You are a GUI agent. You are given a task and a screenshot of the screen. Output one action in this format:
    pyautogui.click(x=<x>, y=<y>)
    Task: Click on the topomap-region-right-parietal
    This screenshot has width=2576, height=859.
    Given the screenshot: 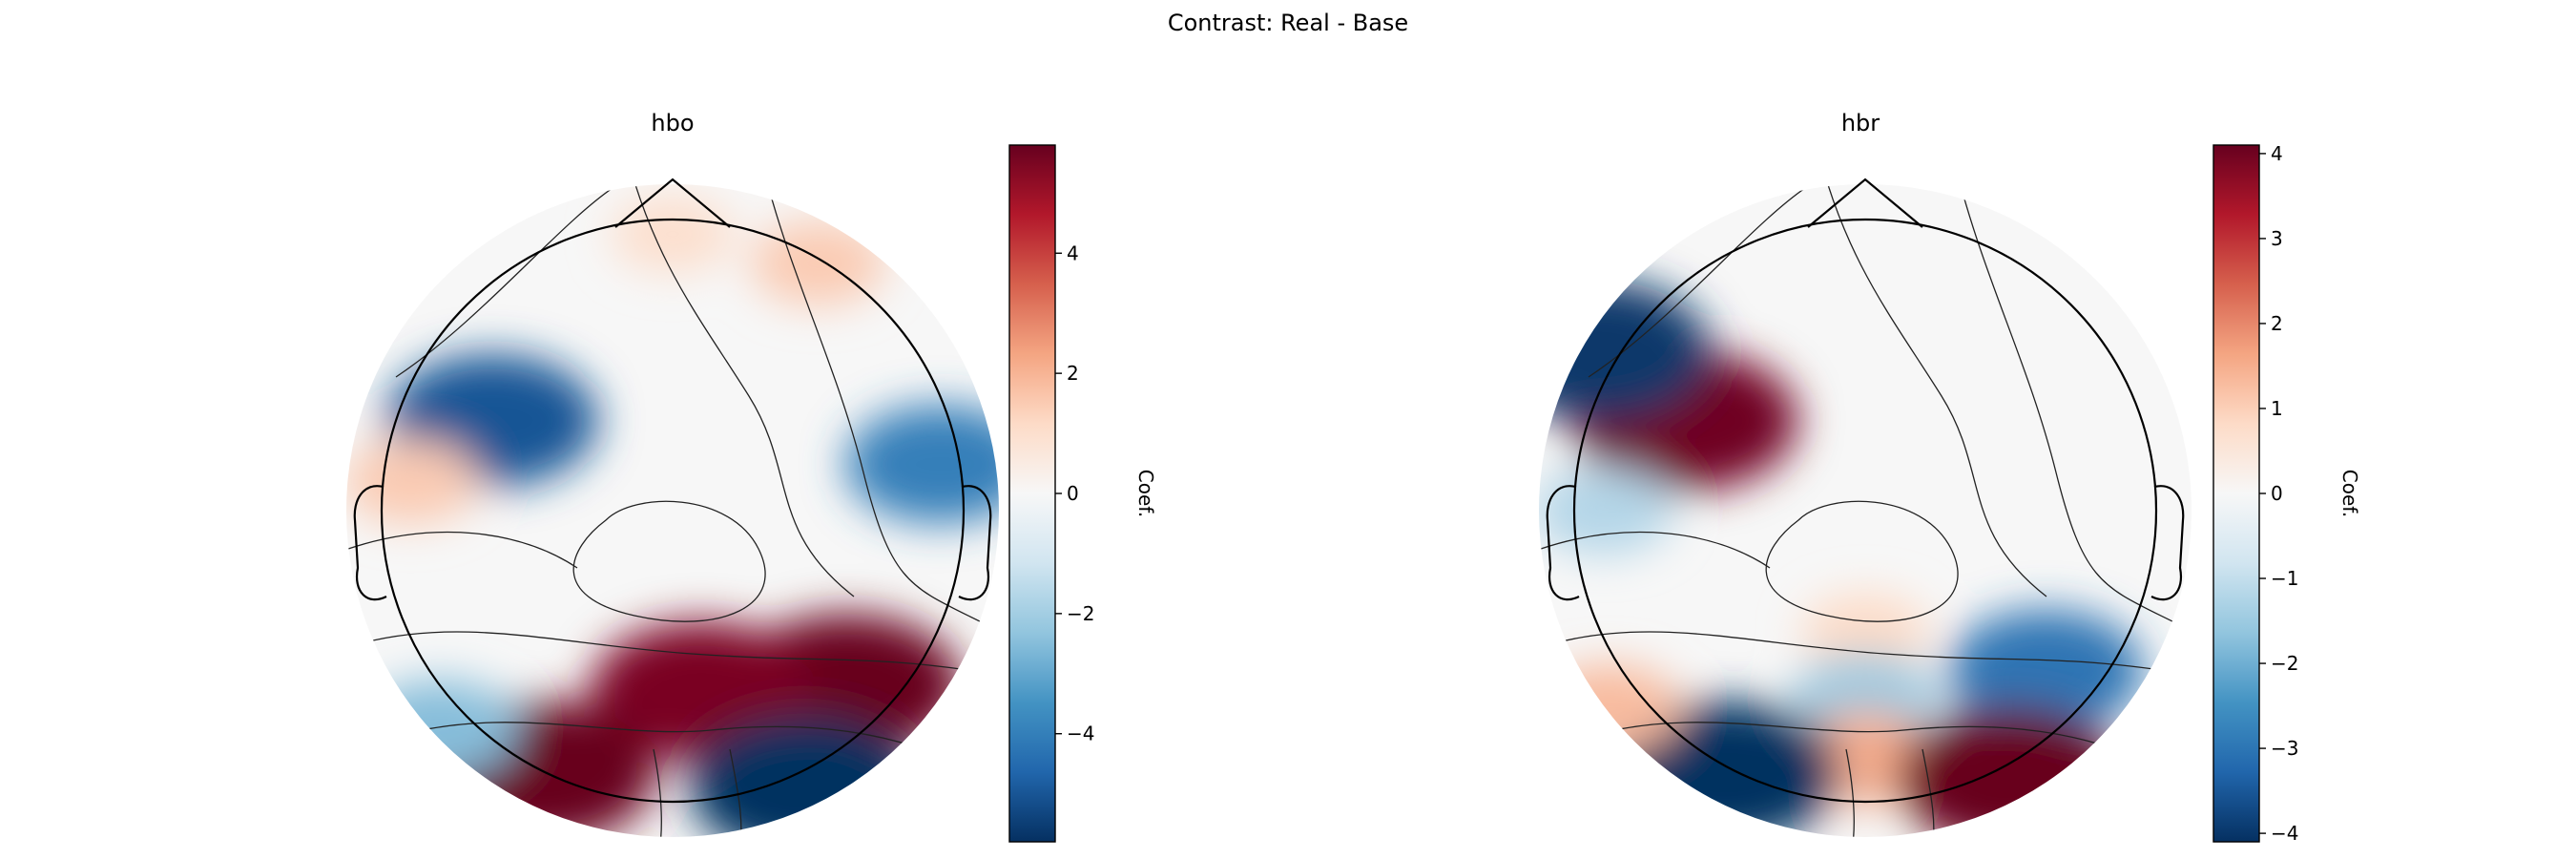 What is the action you would take?
    pyautogui.click(x=2045, y=670)
    